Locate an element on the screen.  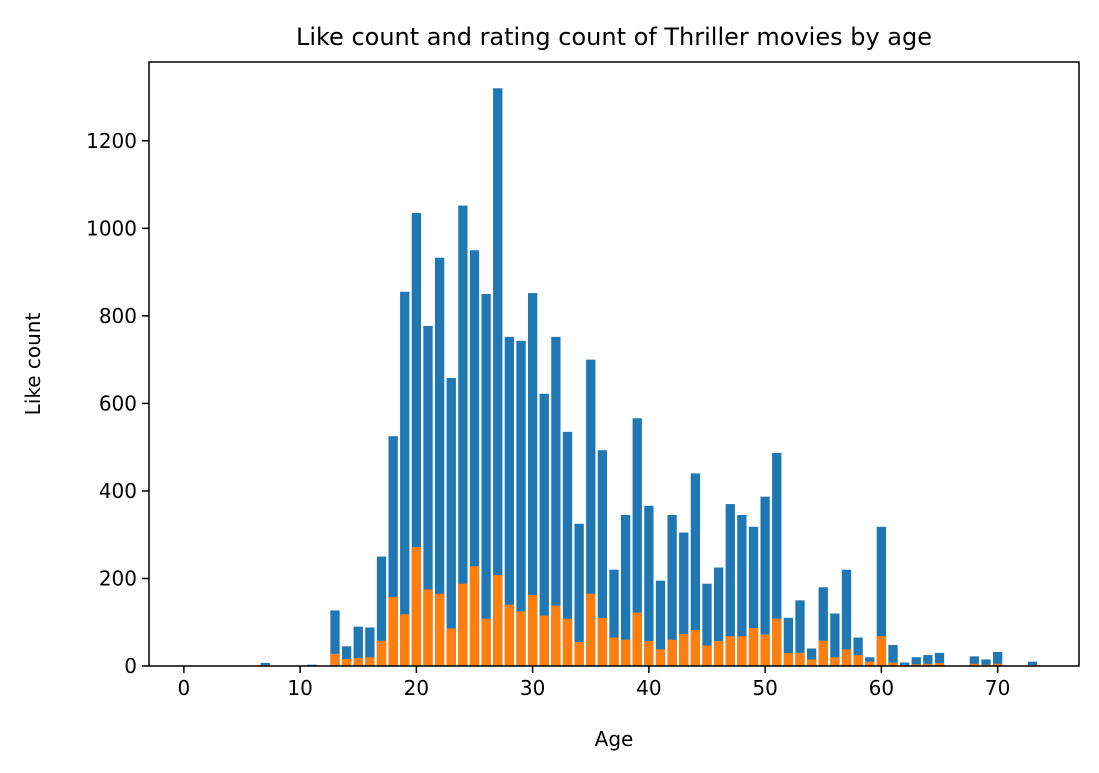
y-tick-label: 800 is located at coordinates (118, 316).